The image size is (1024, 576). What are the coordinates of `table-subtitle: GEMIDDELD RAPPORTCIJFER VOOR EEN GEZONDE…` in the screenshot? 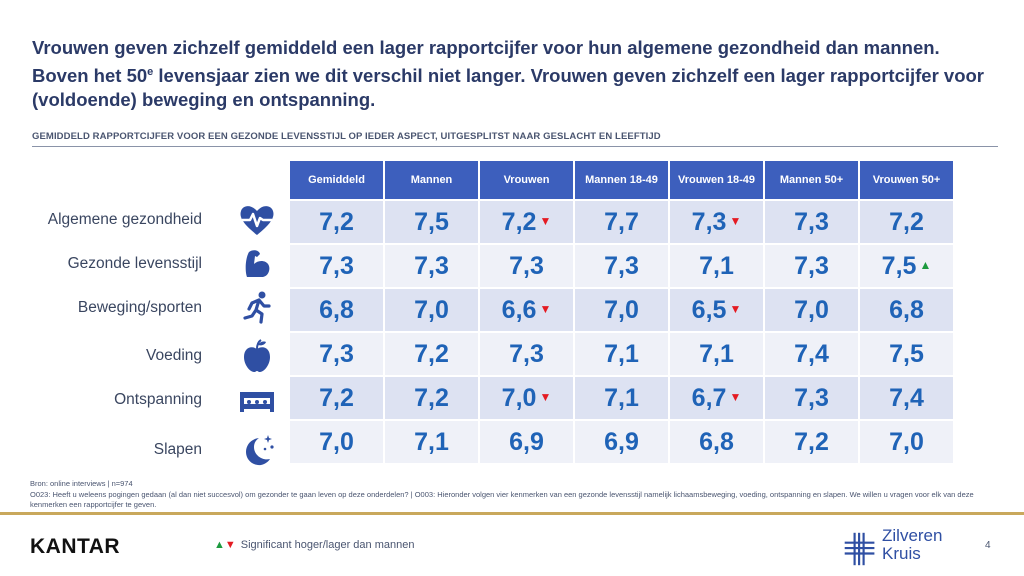 It's located at (346, 136).